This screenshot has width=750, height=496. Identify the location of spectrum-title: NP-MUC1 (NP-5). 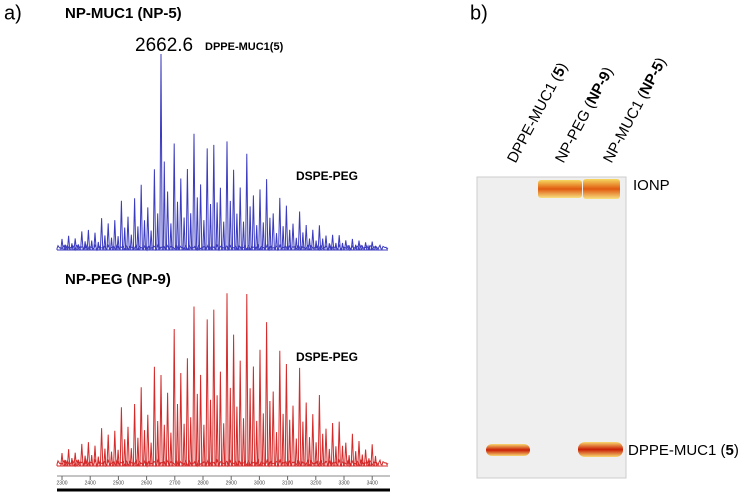
(123, 13).